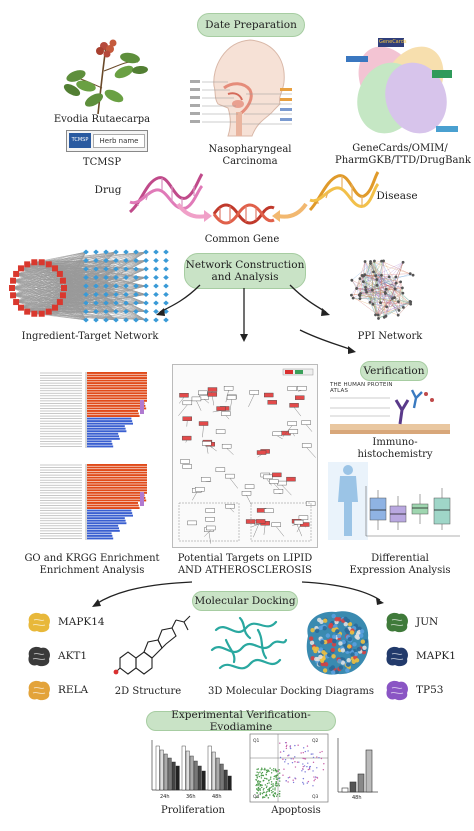  I want to click on evodiamine-2d-structure, so click(152, 645).